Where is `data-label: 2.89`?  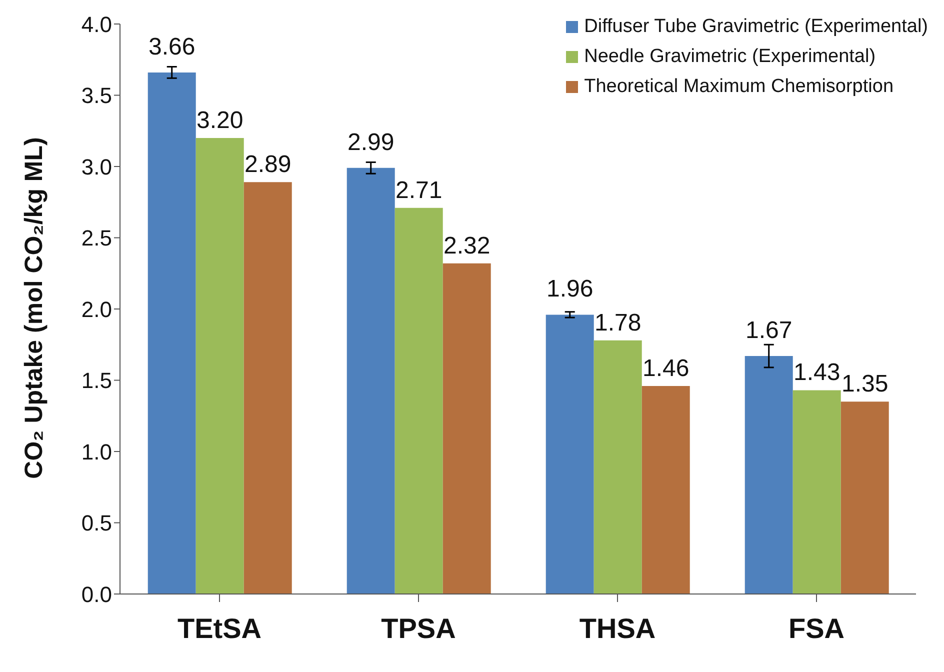
data-label: 2.89 is located at coordinates (268, 164).